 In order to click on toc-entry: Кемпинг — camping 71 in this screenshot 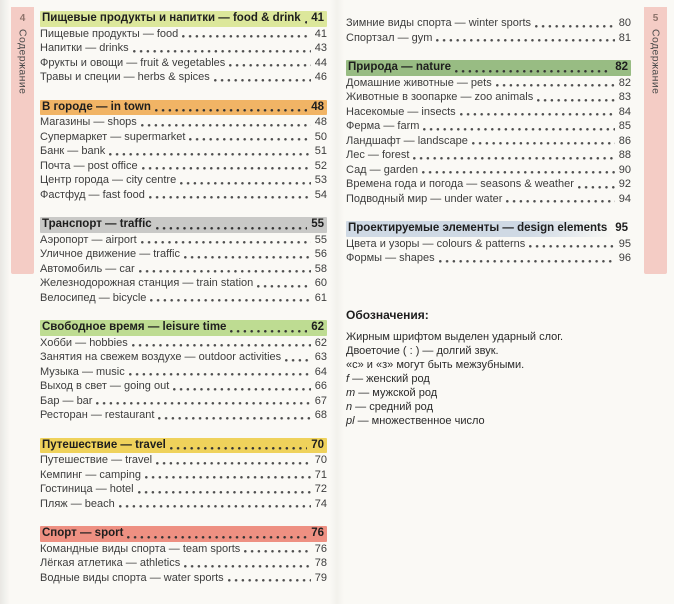, I will do `click(183, 475)`.